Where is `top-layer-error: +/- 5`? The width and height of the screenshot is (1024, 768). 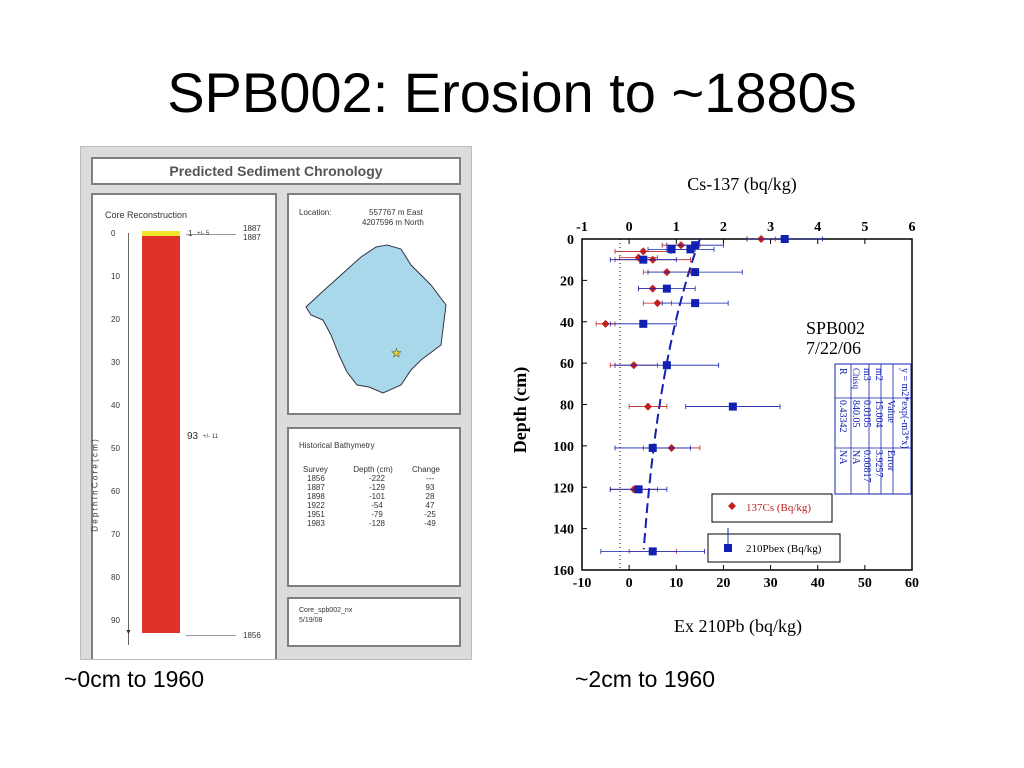
top-layer-error: +/- 5 is located at coordinates (203, 234).